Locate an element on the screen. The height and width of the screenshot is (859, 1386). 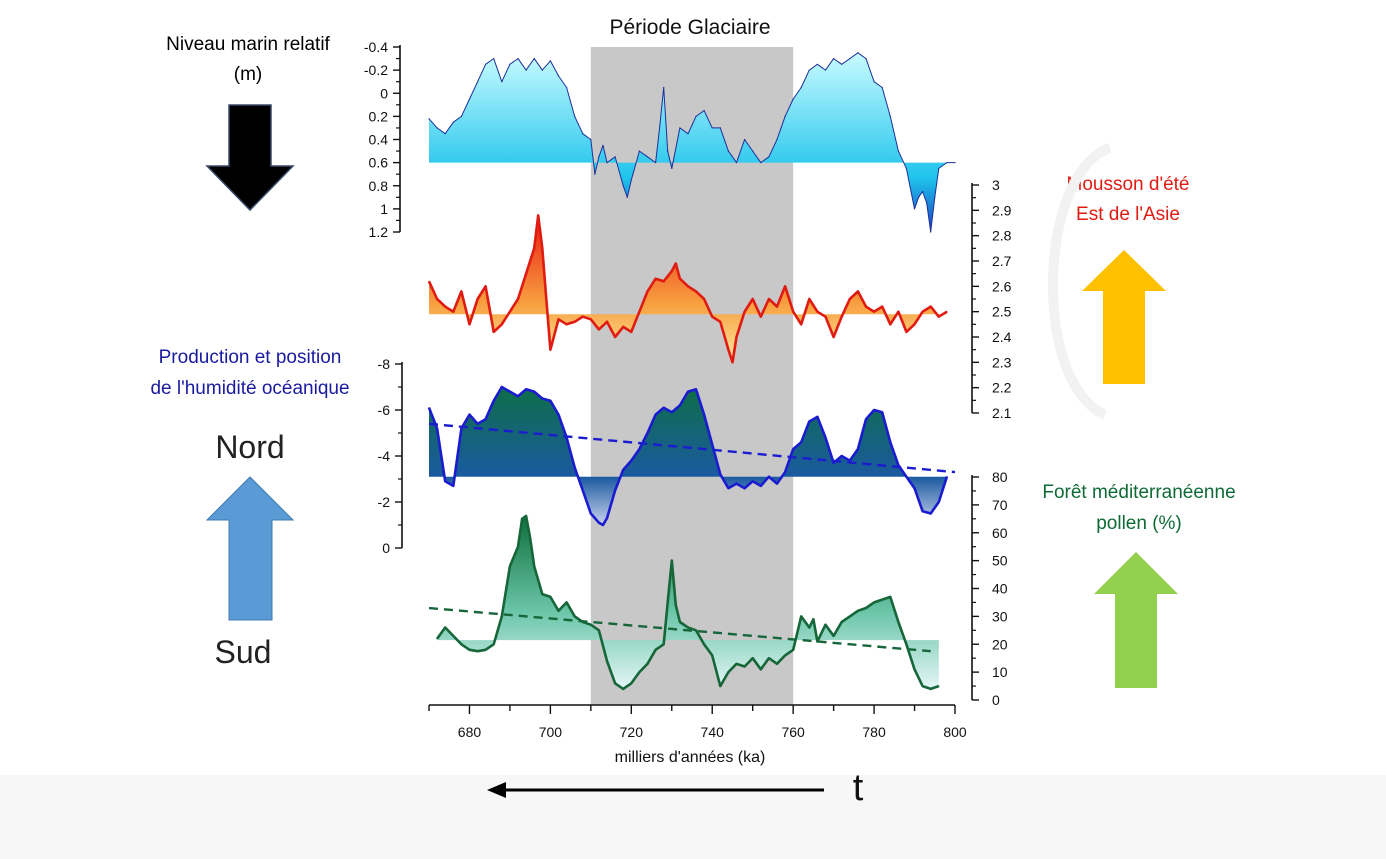
x-tick-label: 720 is located at coordinates (632, 732).